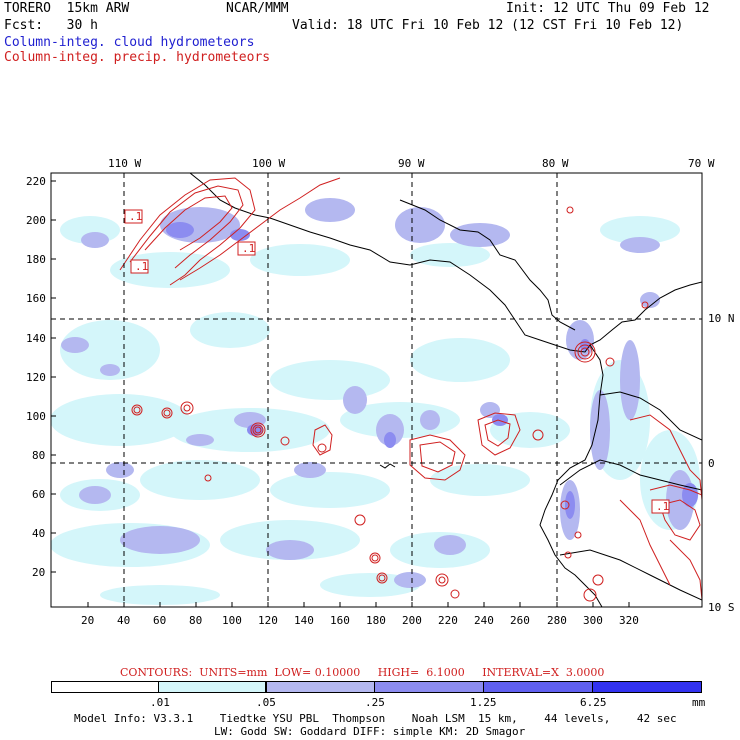 The image size is (740, 740). What do you see at coordinates (36, 259) in the screenshot?
I see `y-tick-label: 180` at bounding box center [36, 259].